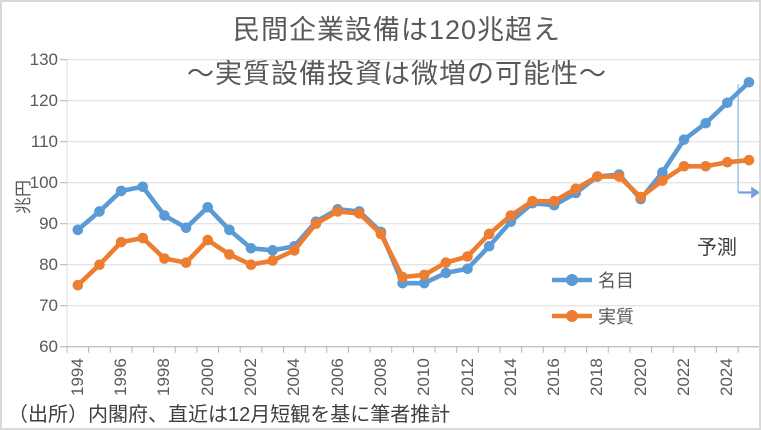  What do you see at coordinates (727, 103) in the screenshot?
I see `data-point-名目-2024` at bounding box center [727, 103].